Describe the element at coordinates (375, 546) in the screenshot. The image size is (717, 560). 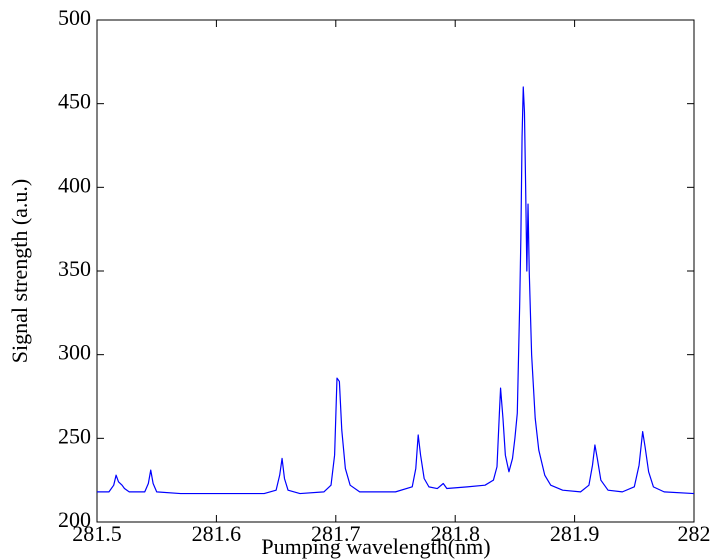
I see `x-axis-label: Pumping wavelength(nm)` at that location.